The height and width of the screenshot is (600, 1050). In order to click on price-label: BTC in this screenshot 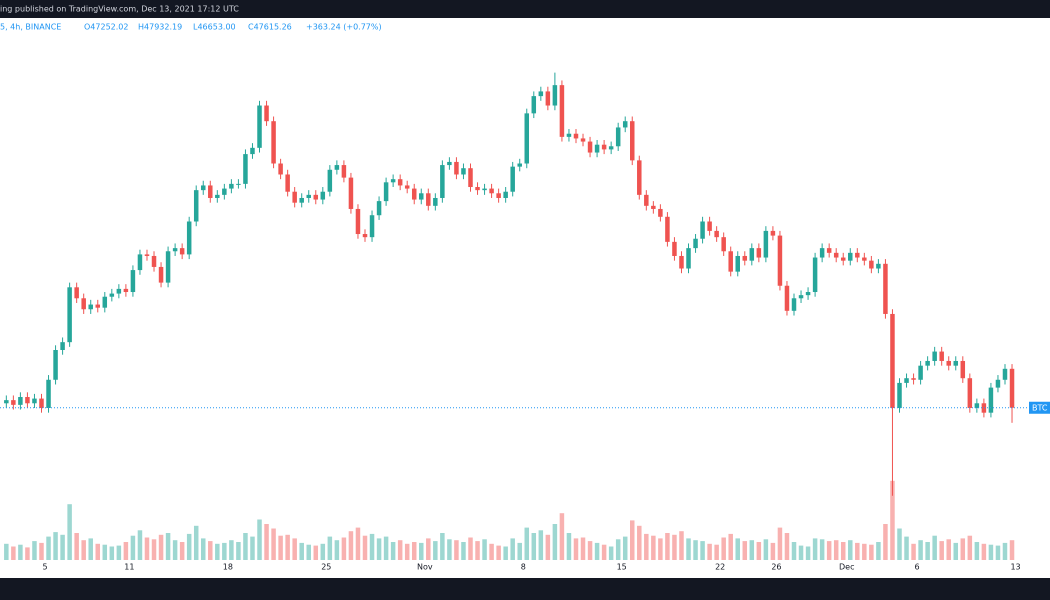, I will do `click(1040, 407)`.